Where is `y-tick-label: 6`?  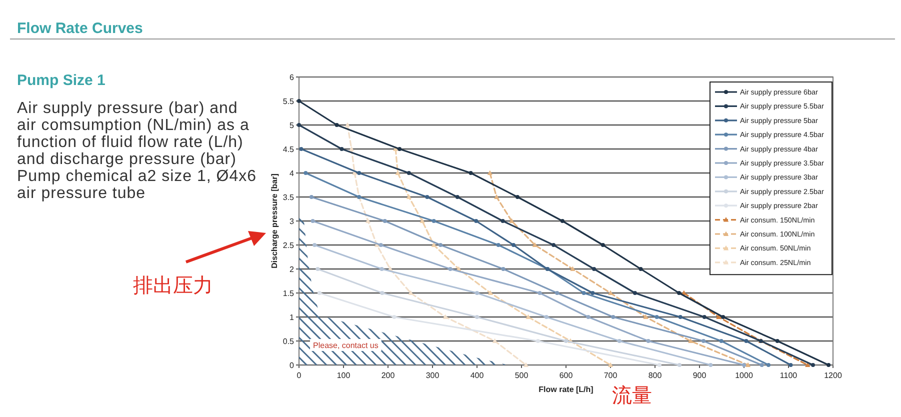 y-tick-label: 6 is located at coordinates (292, 77).